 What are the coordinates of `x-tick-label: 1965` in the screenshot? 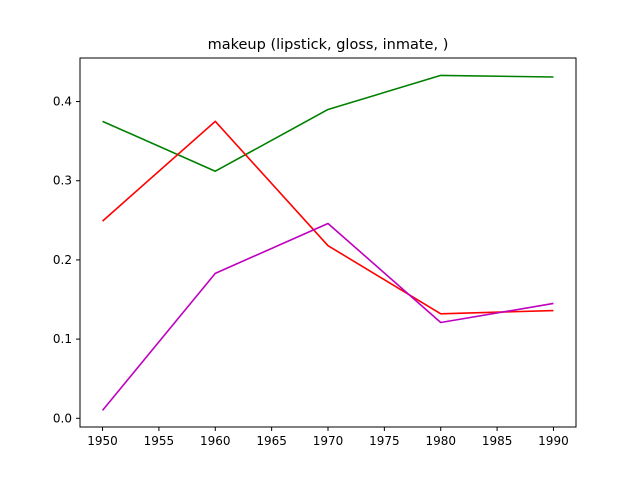 It's located at (271, 441).